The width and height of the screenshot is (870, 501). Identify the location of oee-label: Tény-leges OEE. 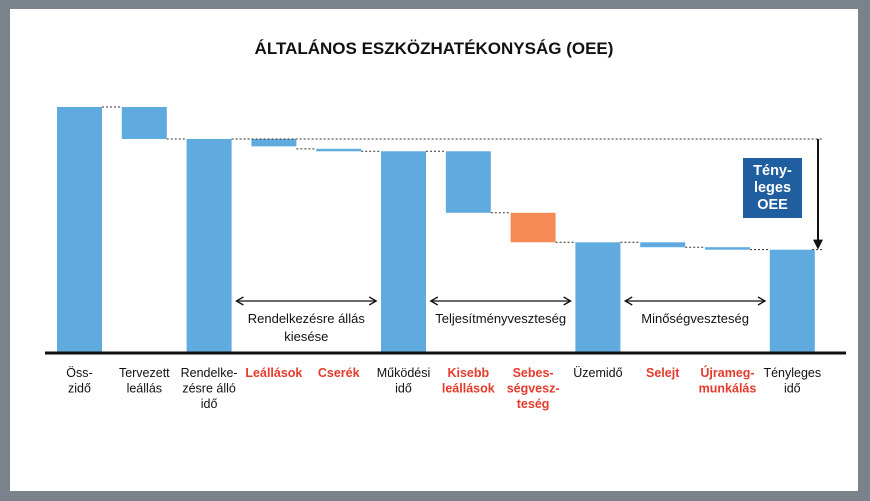
(772, 188).